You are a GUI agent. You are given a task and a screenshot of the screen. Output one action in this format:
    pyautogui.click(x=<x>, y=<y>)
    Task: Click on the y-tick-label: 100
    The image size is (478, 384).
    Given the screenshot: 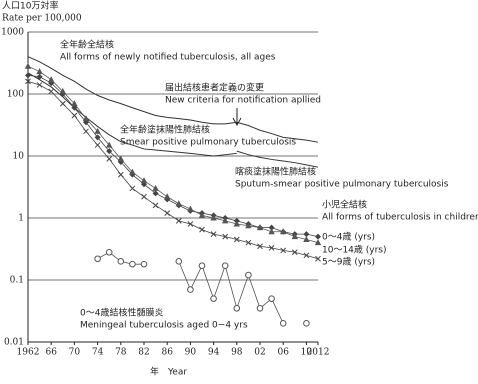 What is the action you would take?
    pyautogui.click(x=15, y=95)
    